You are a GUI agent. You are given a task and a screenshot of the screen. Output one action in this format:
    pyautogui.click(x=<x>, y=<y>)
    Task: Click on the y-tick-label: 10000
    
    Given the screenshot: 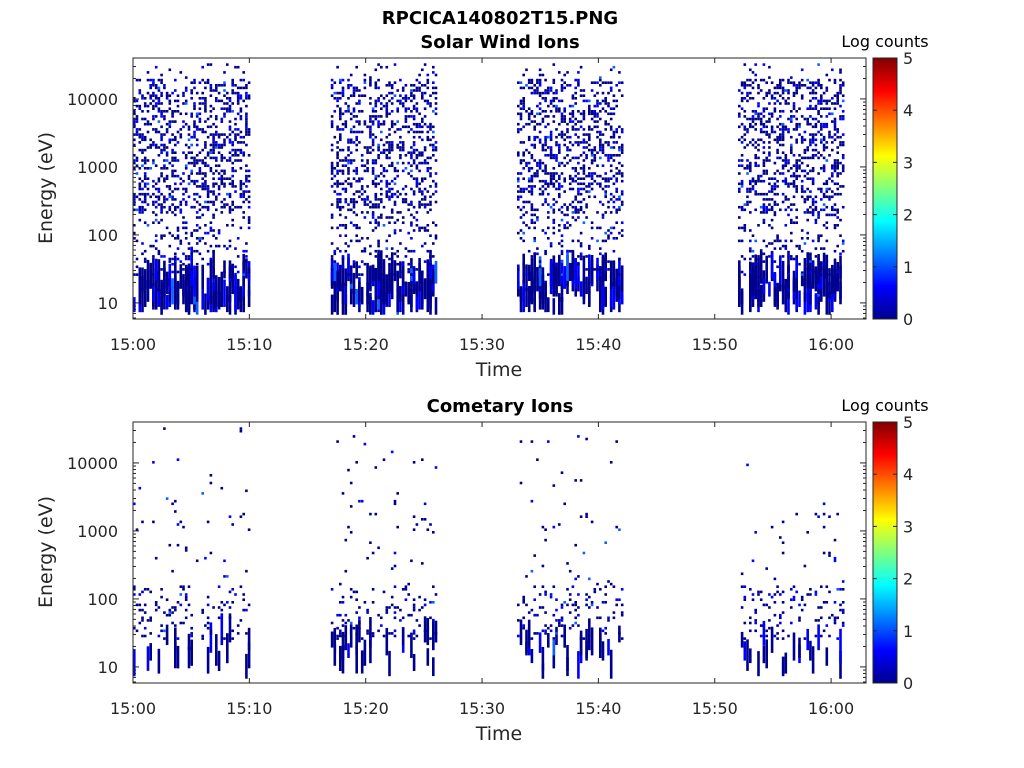 What is the action you would take?
    pyautogui.click(x=92, y=99)
    